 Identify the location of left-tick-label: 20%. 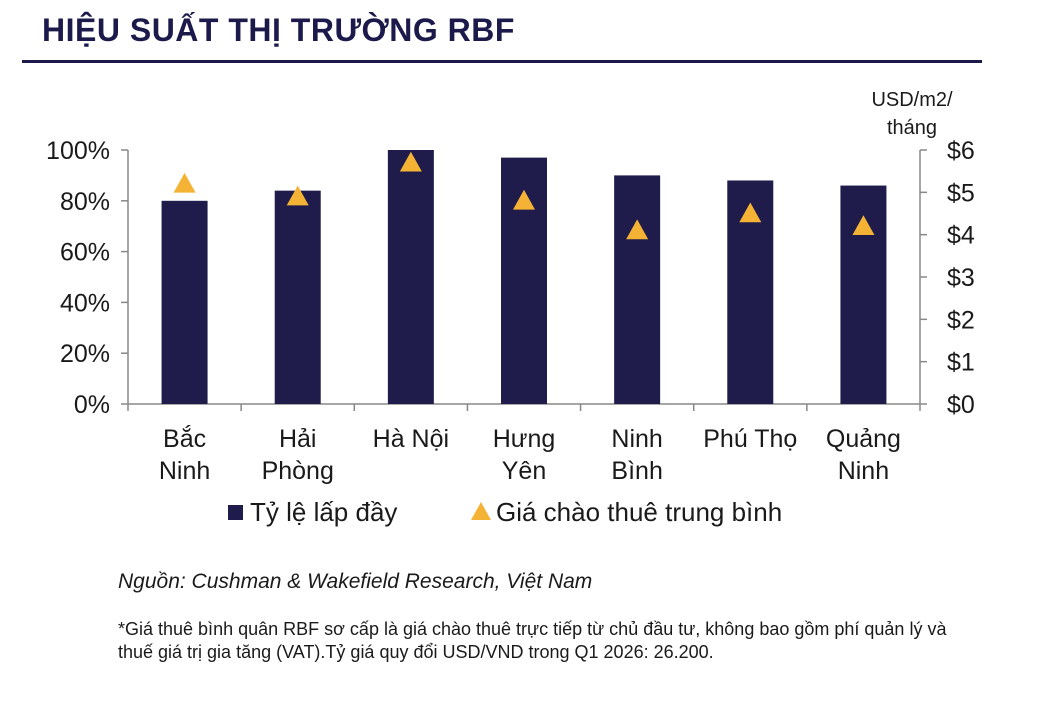
(85, 354).